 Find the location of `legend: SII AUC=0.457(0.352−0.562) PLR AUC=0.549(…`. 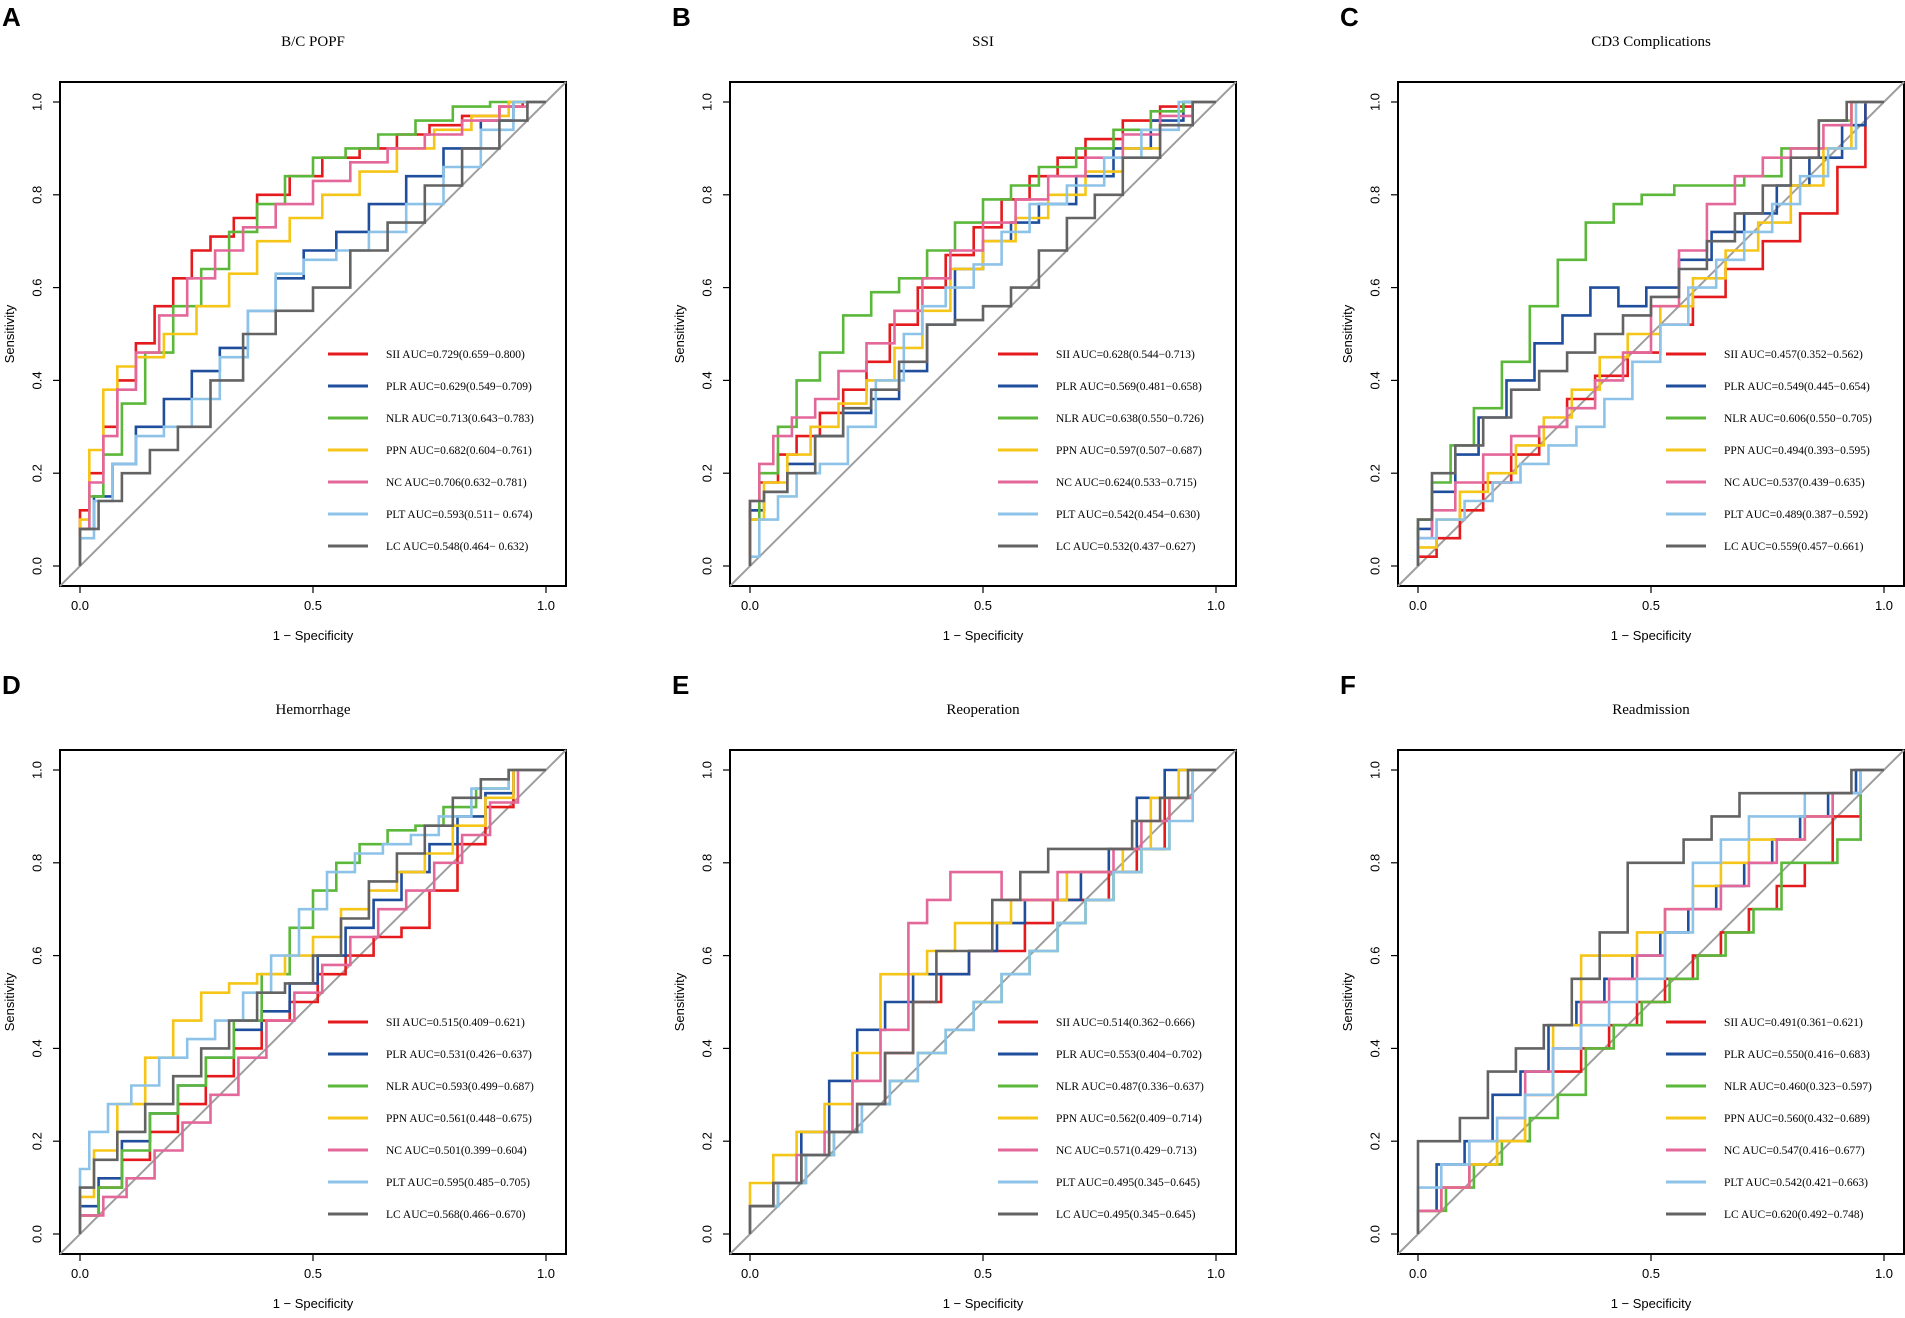

legend: SII AUC=0.457(0.352−0.562) PLR AUC=0.549(… is located at coordinates (1769, 451).